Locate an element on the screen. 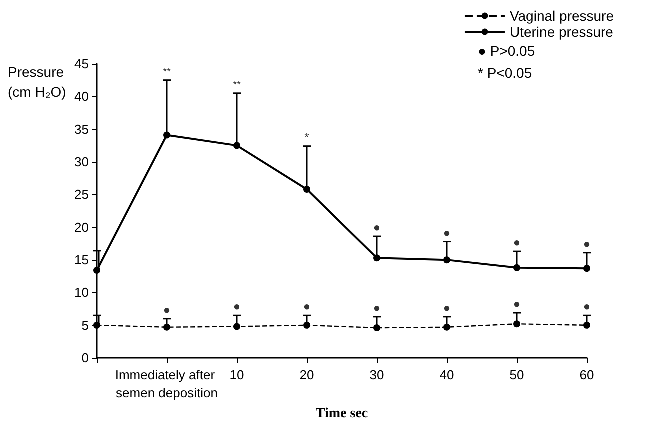  y-tick-label: 25 is located at coordinates (81, 194).